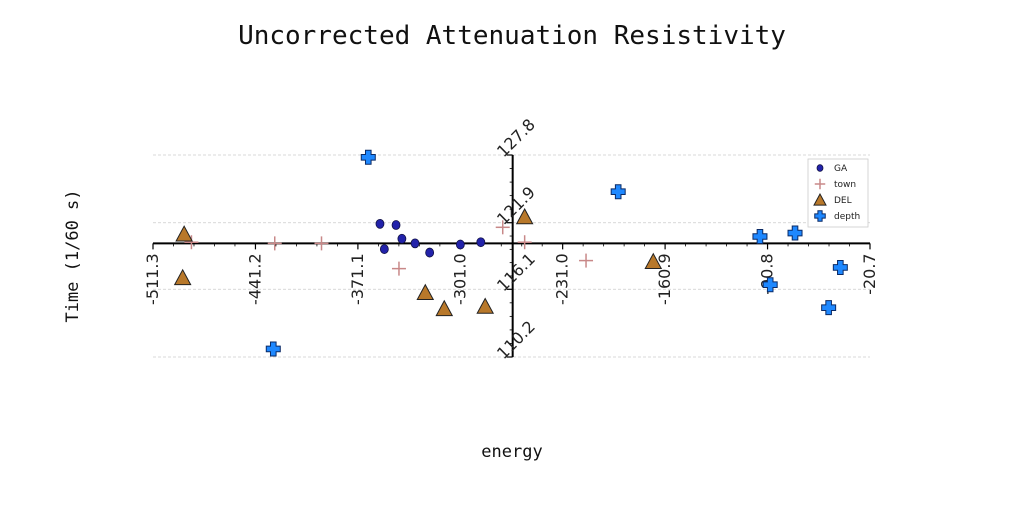 This screenshot has height=512, width=1024. Describe the element at coordinates (869, 273) in the screenshot. I see `x-tick-label: -20.7` at that location.